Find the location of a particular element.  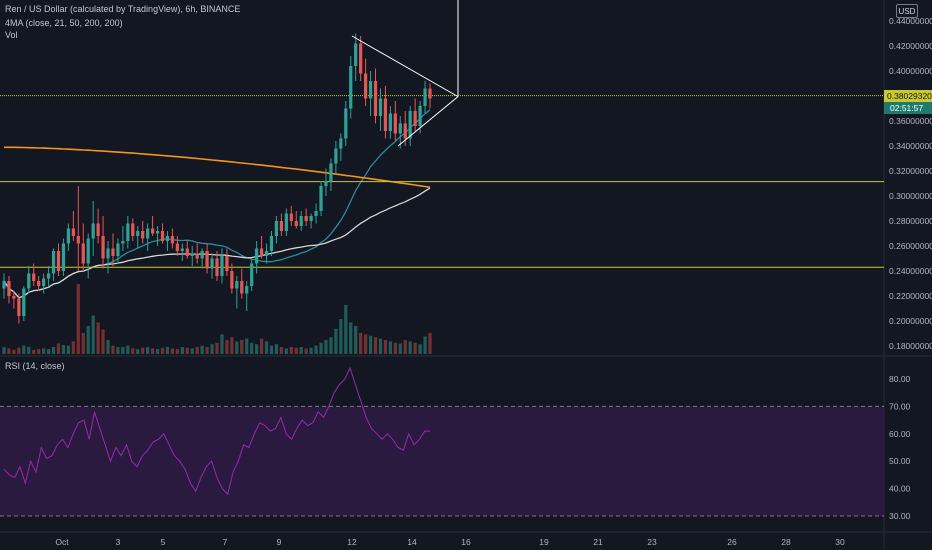

time-tick-label: 7 is located at coordinates (225, 542).